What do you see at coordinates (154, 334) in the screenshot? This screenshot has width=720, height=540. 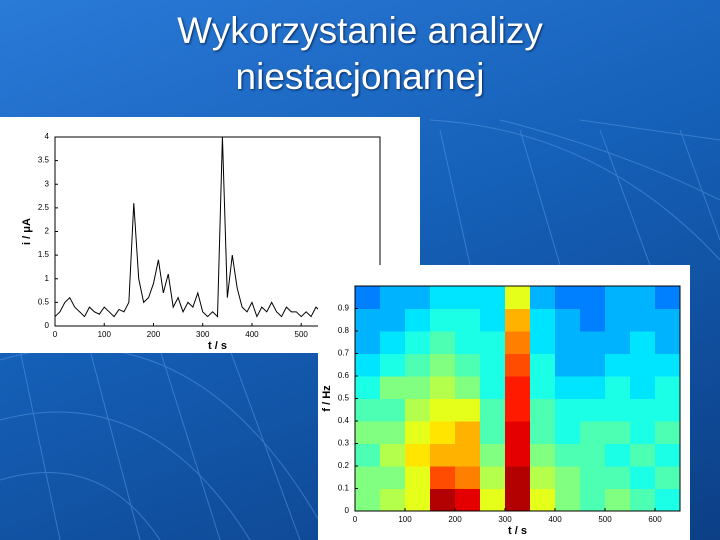 I see `x-tick-label: 200` at bounding box center [154, 334].